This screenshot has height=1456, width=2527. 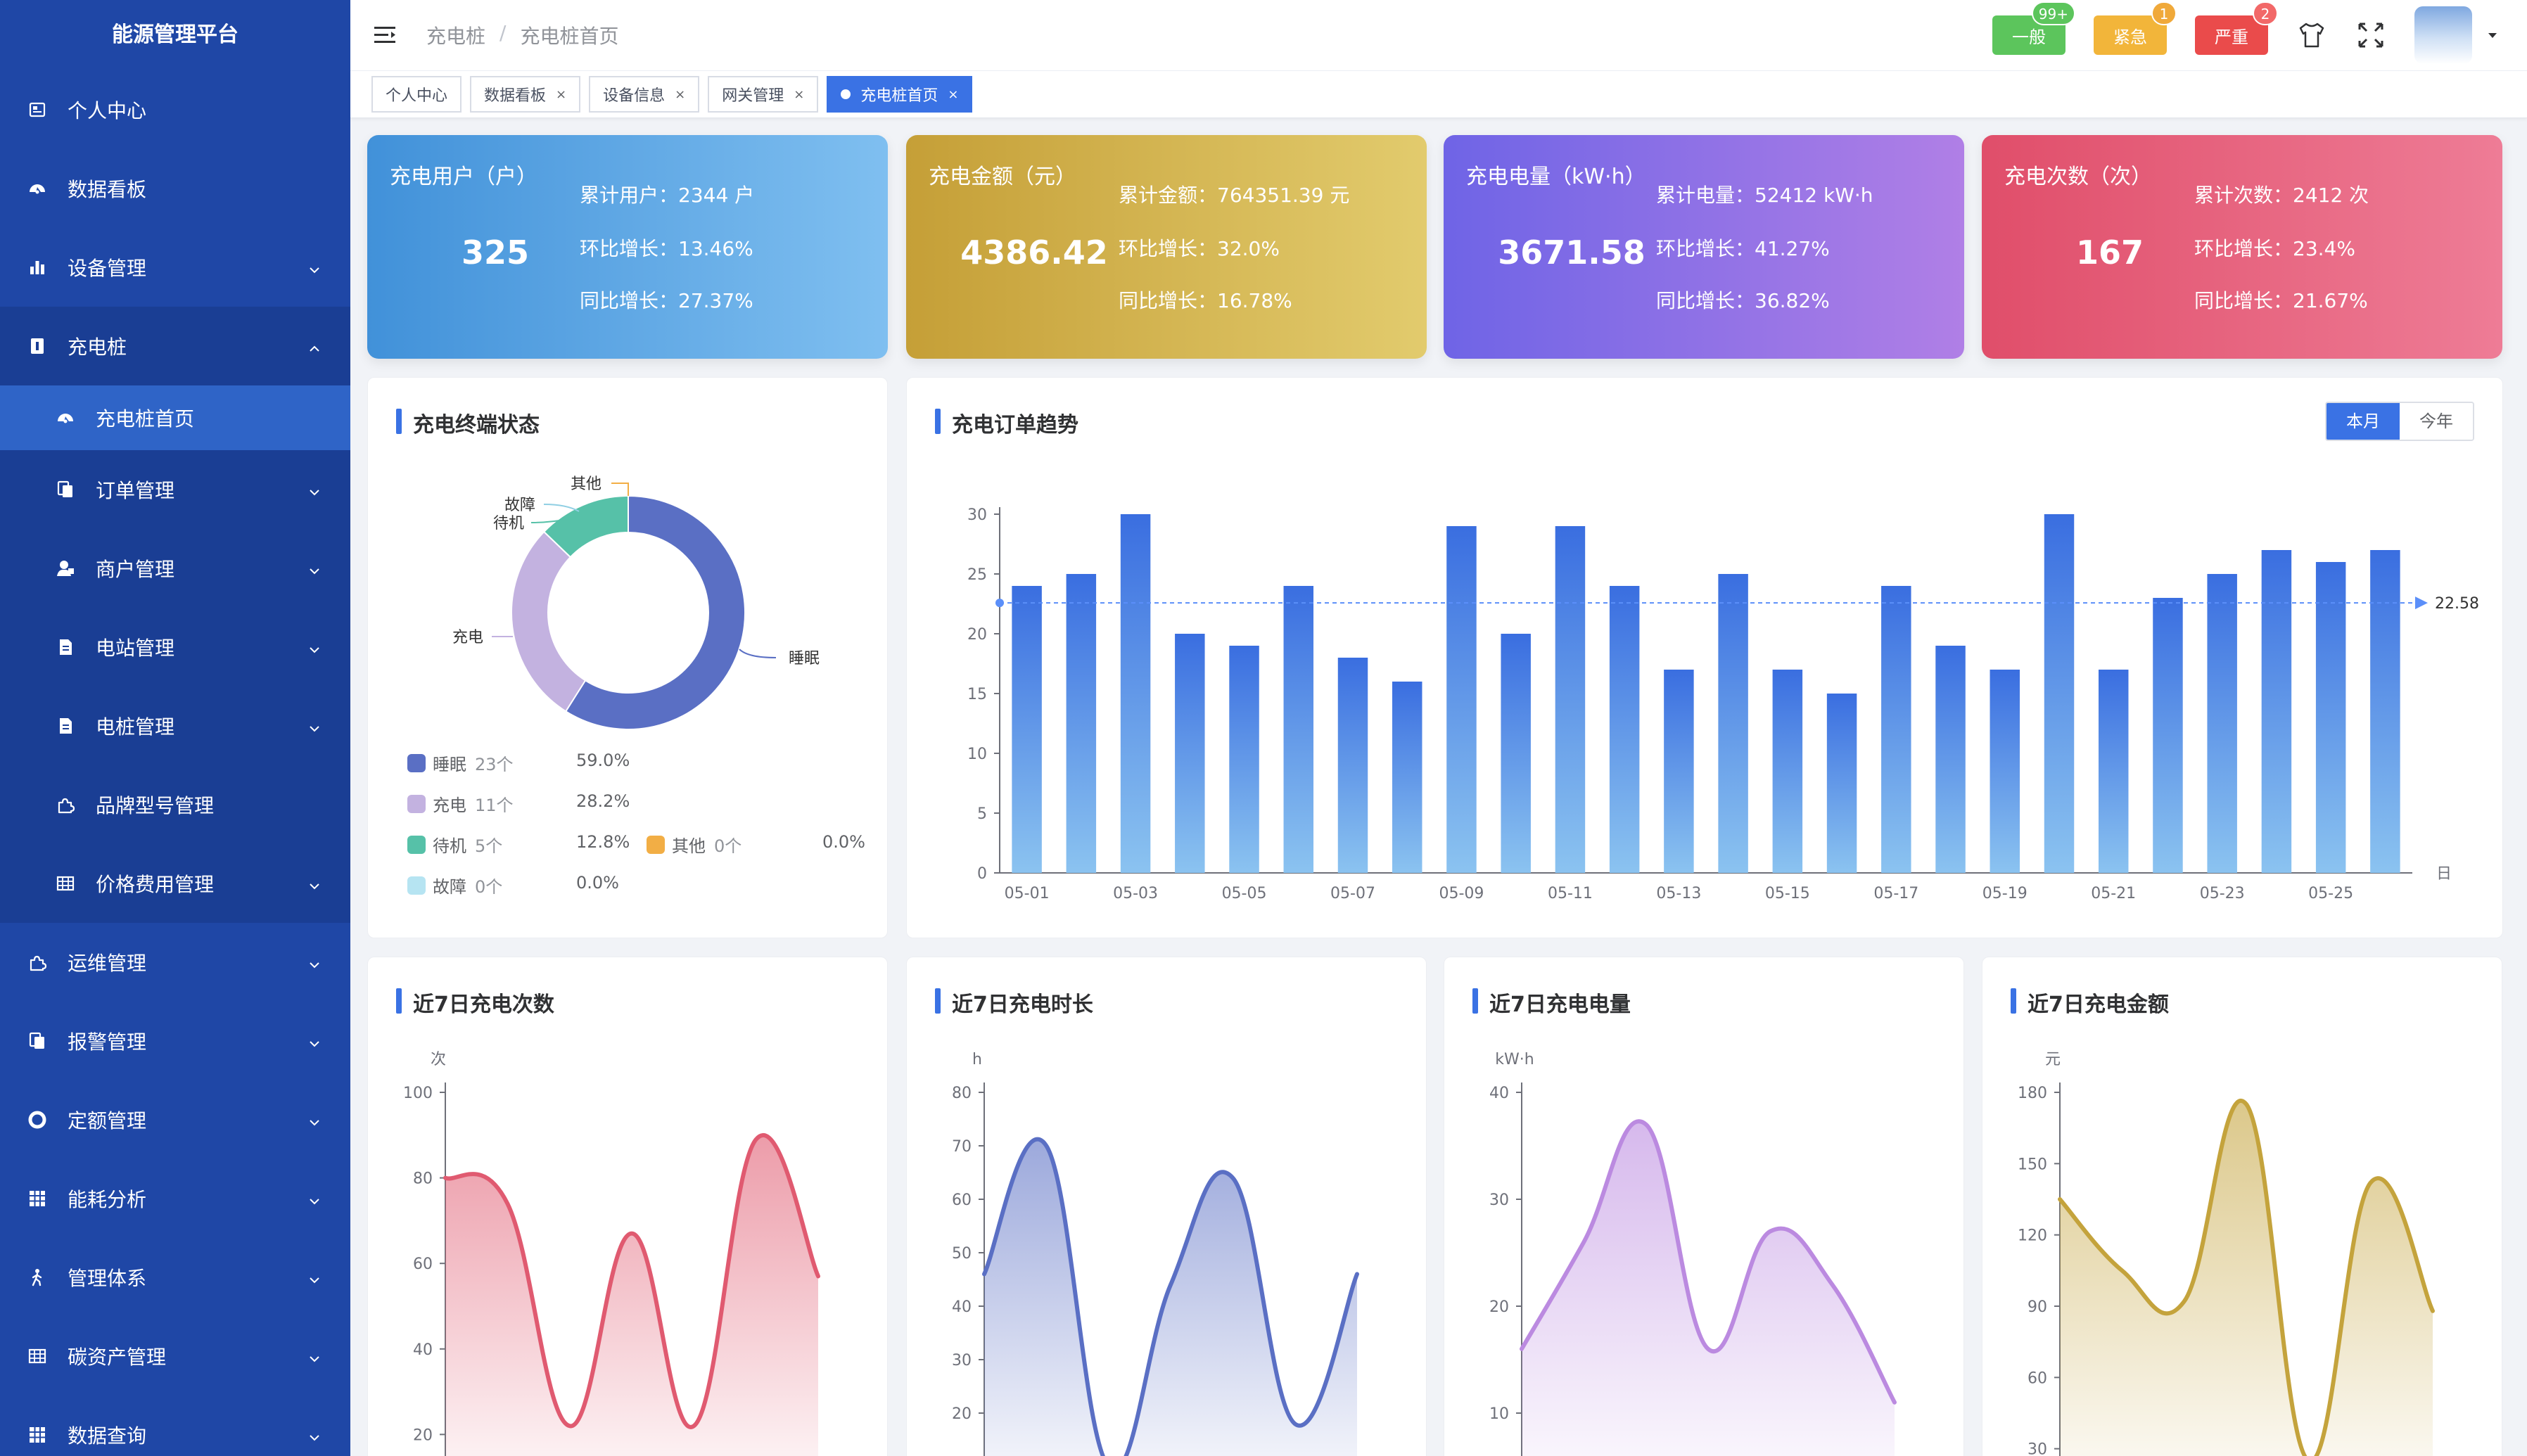 I want to click on sidebar-item: 设备管理, so click(x=175, y=267).